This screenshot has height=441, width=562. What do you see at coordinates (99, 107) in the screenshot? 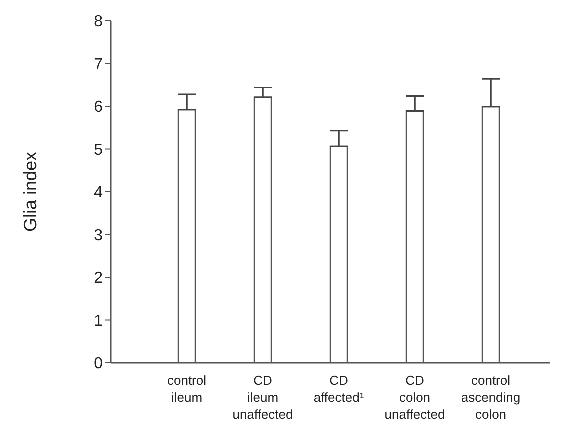
I see `y-tick-label: 6` at bounding box center [99, 107].